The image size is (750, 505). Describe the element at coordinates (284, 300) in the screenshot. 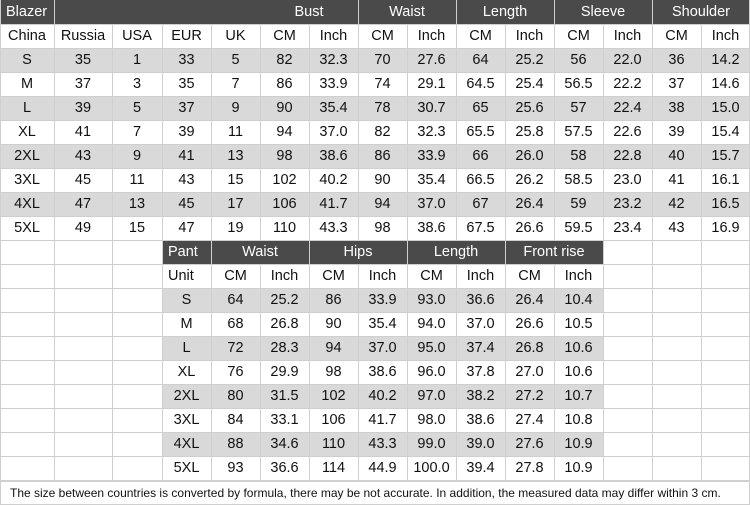

I see `pant-cell: 25.2` at that location.